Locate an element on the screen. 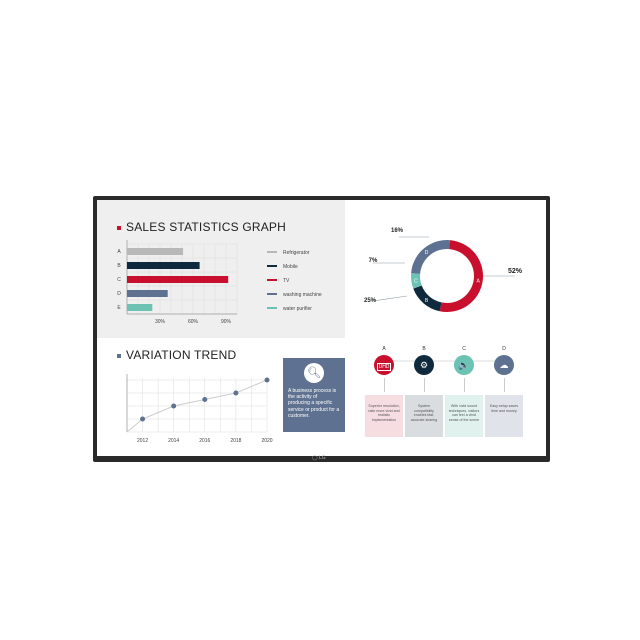  donut-chart: A 52% B 16% C 7% D 25% is located at coordinates (443, 270).